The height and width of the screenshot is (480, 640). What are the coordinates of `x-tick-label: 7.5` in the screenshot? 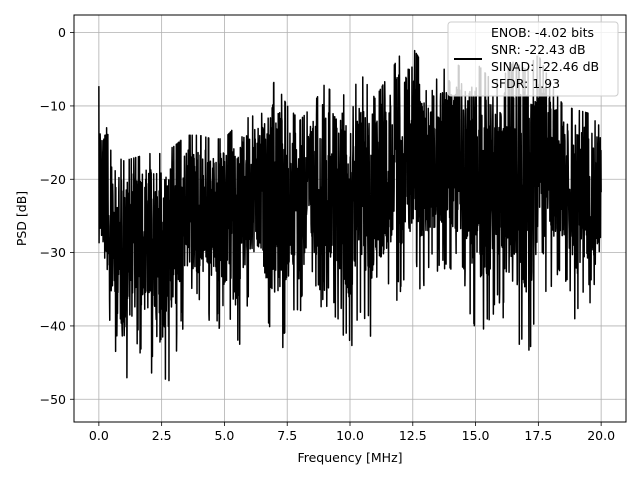 It's located at (287, 435).